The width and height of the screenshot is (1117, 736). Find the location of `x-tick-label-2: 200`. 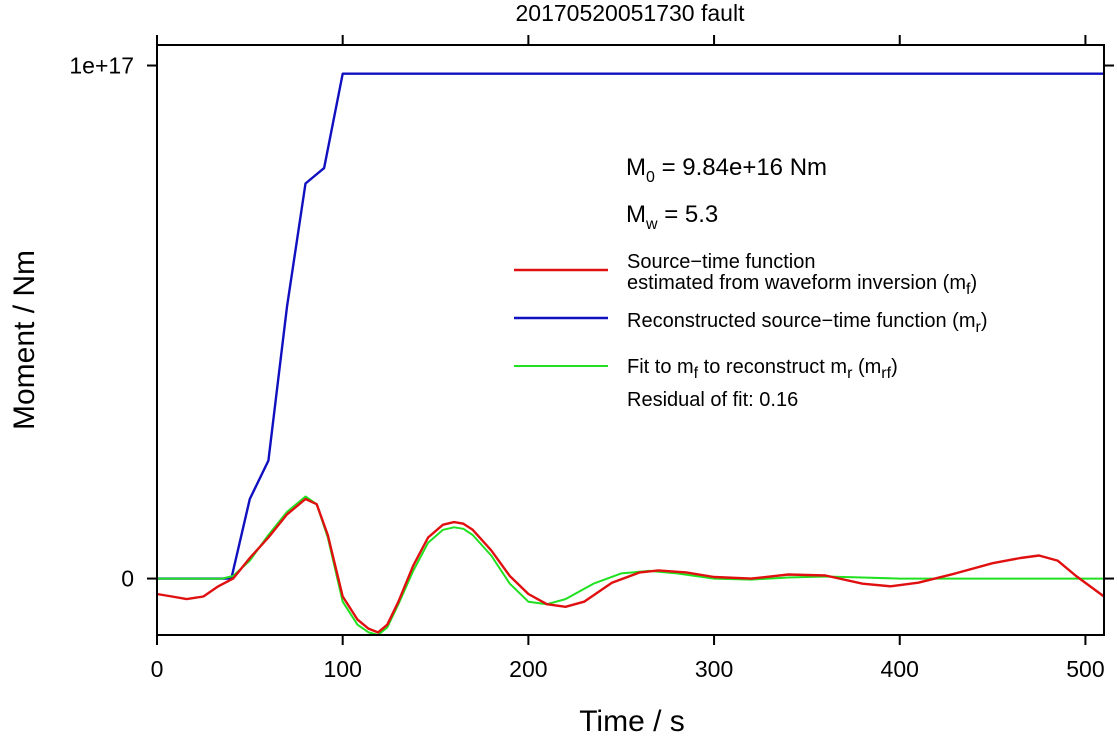

x-tick-label-2: 200 is located at coordinates (528, 669).